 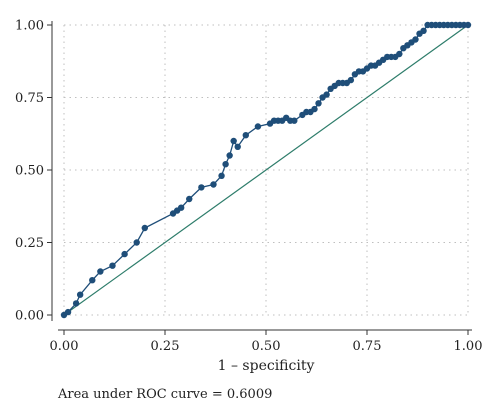 What do you see at coordinates (29, 26) in the screenshot?
I see `y-tick-label: 1.00` at bounding box center [29, 26].